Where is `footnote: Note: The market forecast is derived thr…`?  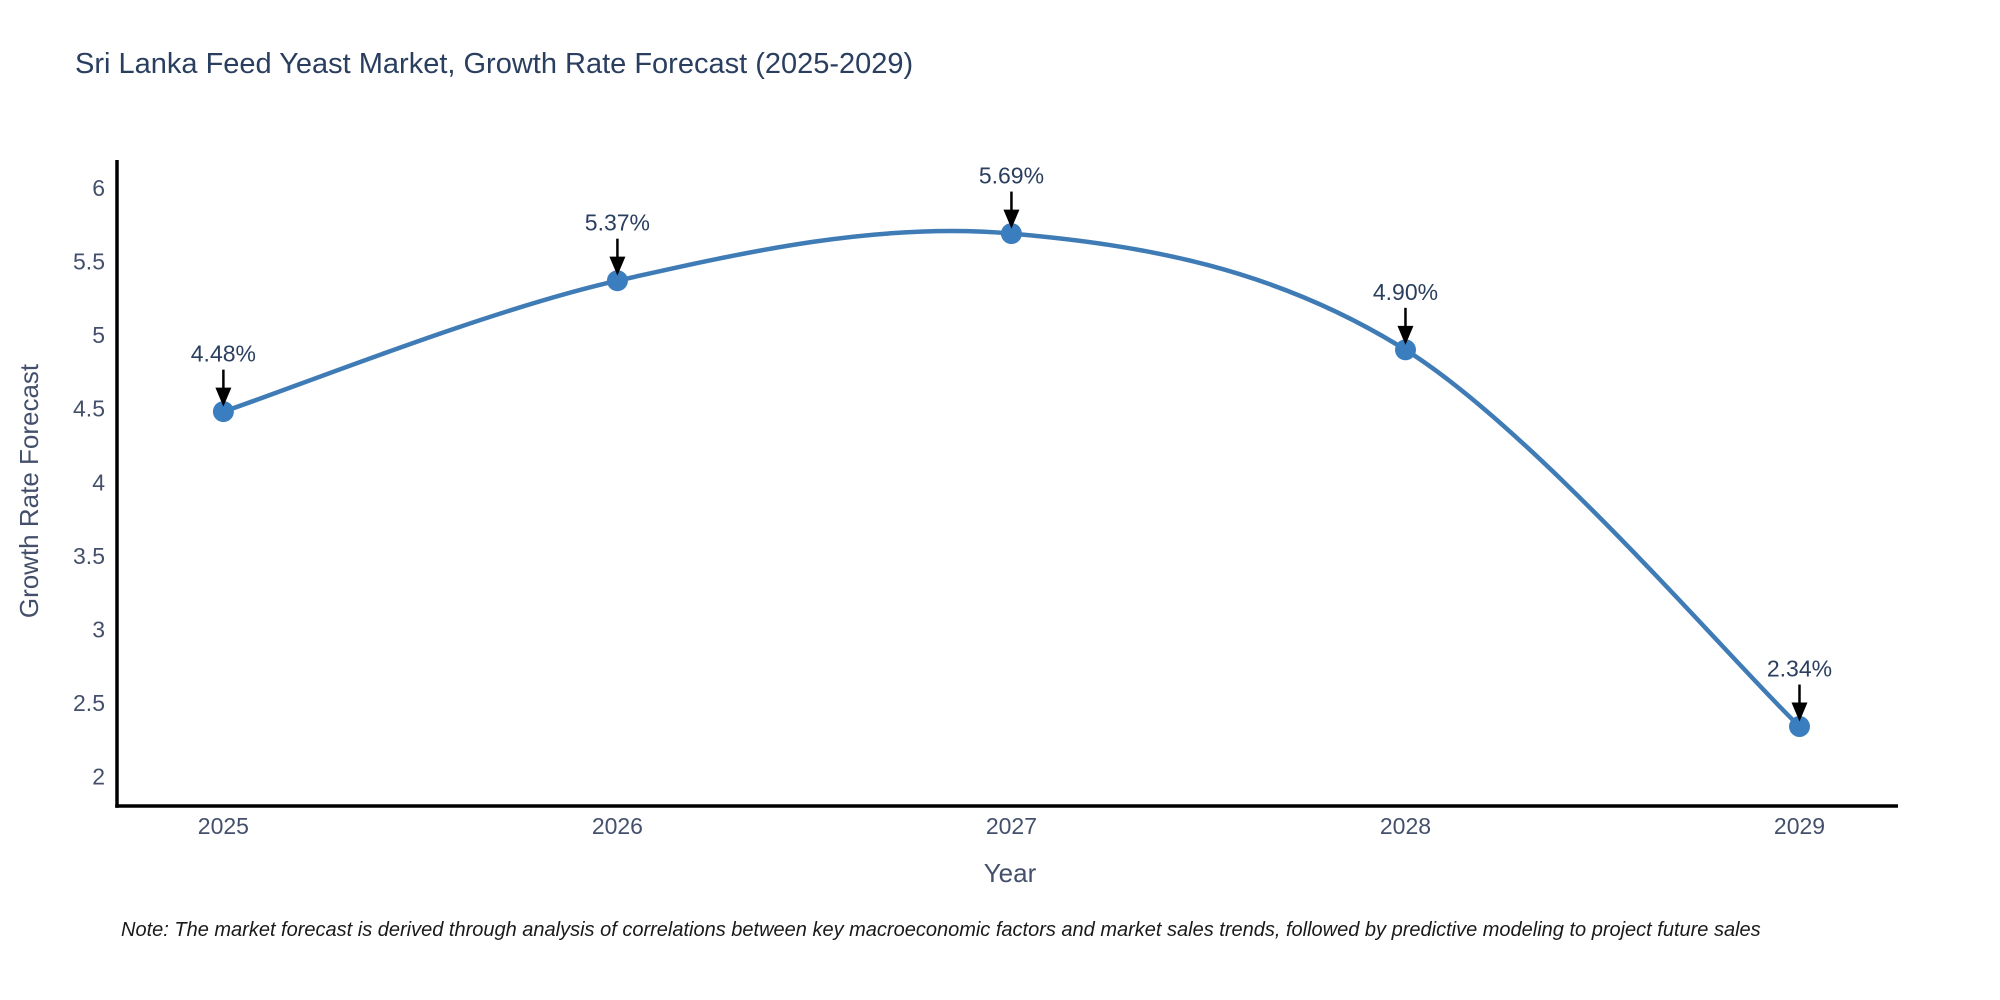
footnote: Note: The market forecast is derived thr… is located at coordinates (941, 930).